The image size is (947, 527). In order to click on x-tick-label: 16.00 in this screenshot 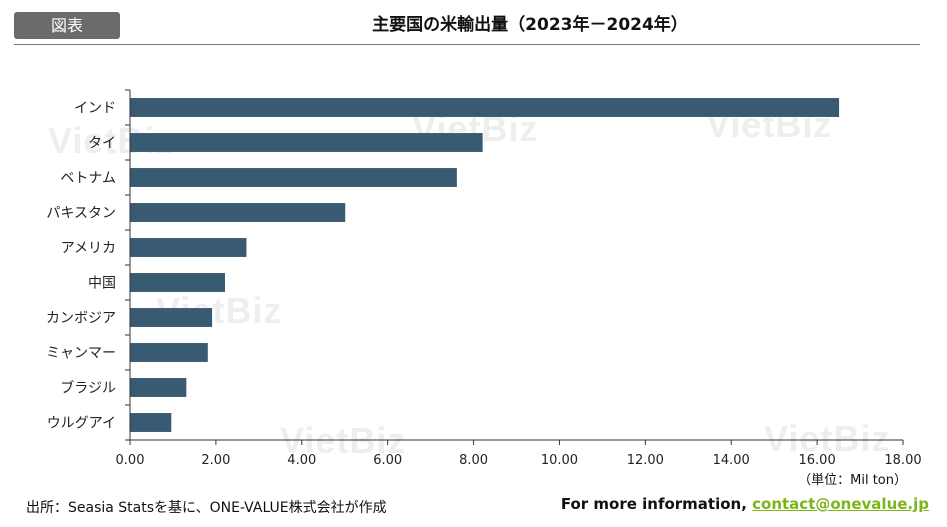, I will do `click(817, 460)`.